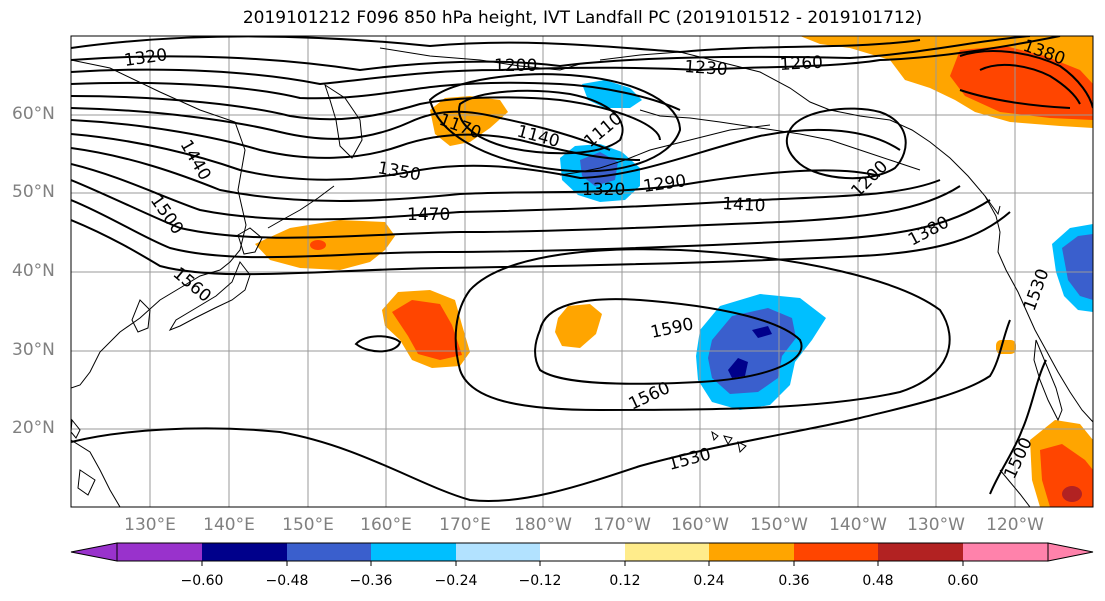  I want to click on contour-label: 1470, so click(428, 215).